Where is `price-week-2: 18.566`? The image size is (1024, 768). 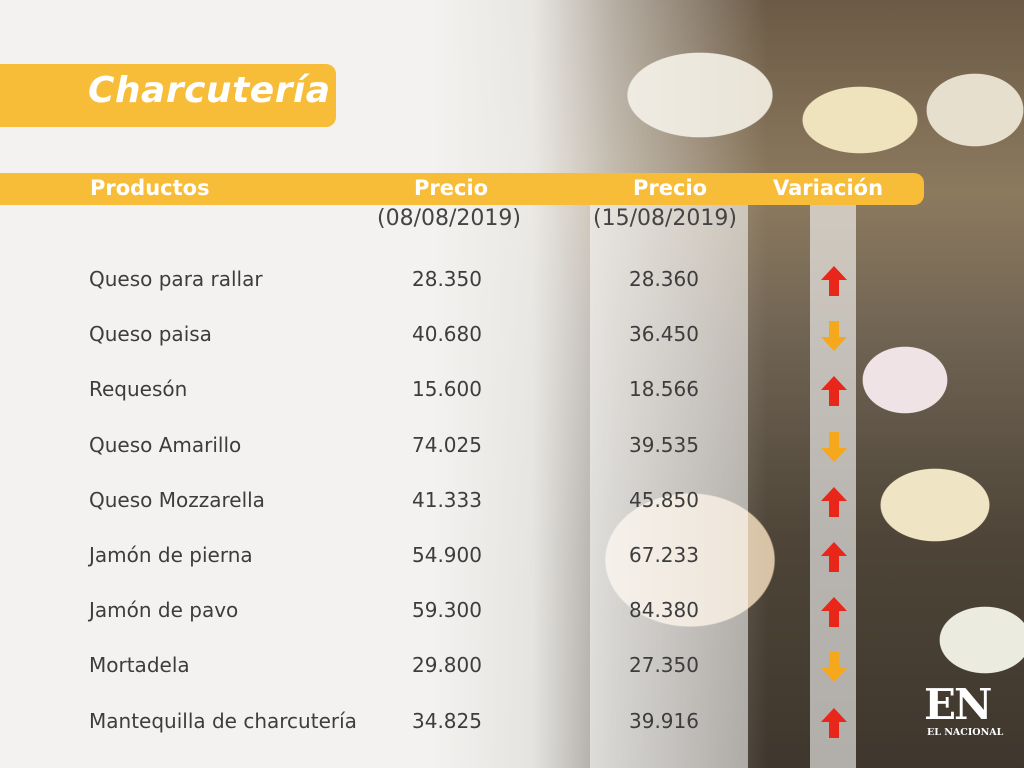
price-week-2: 18.566 is located at coordinates (664, 389).